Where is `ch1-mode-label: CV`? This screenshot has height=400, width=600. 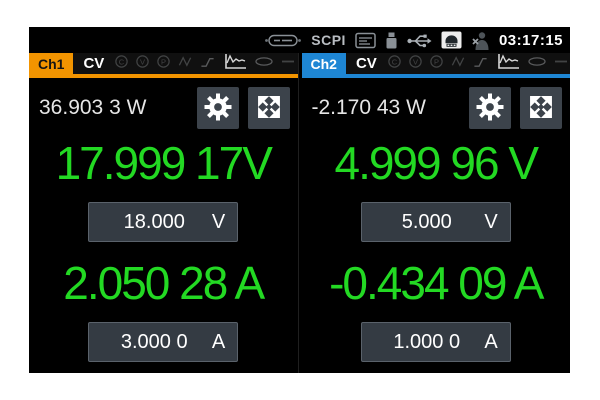
ch1-mode-label: CV is located at coordinates (94, 63).